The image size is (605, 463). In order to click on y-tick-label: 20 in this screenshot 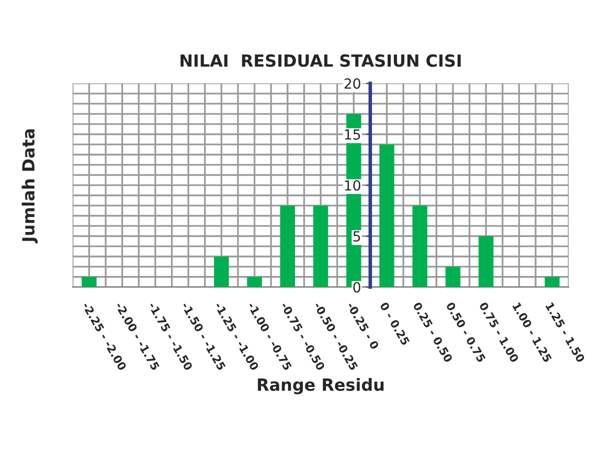, I will do `click(352, 83)`.